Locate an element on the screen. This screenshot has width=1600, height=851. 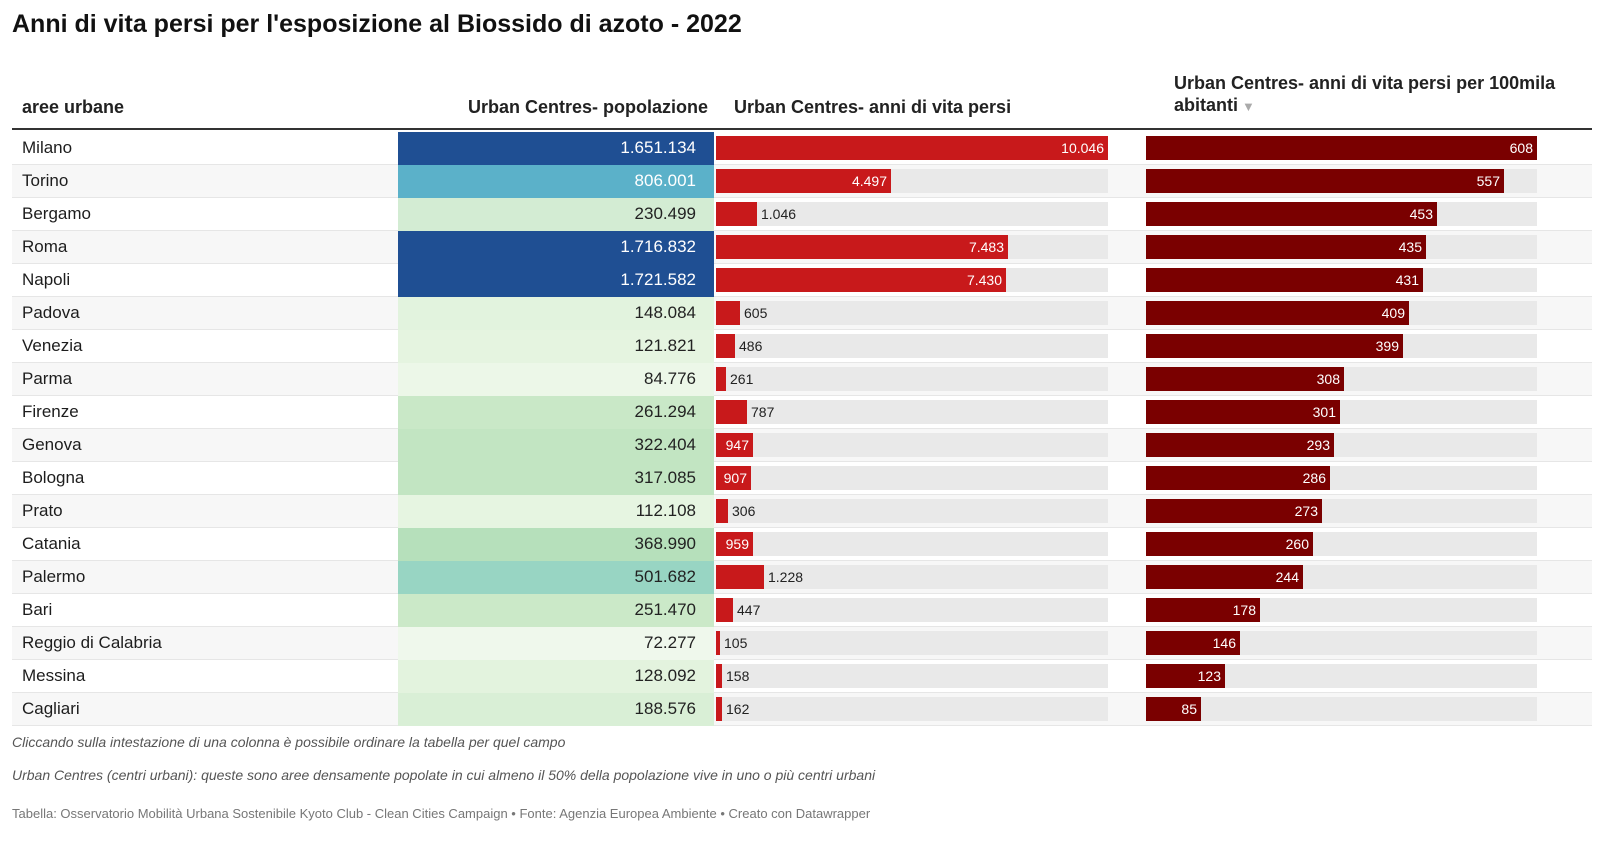
anni-bar-label: 486 is located at coordinates (751, 346).